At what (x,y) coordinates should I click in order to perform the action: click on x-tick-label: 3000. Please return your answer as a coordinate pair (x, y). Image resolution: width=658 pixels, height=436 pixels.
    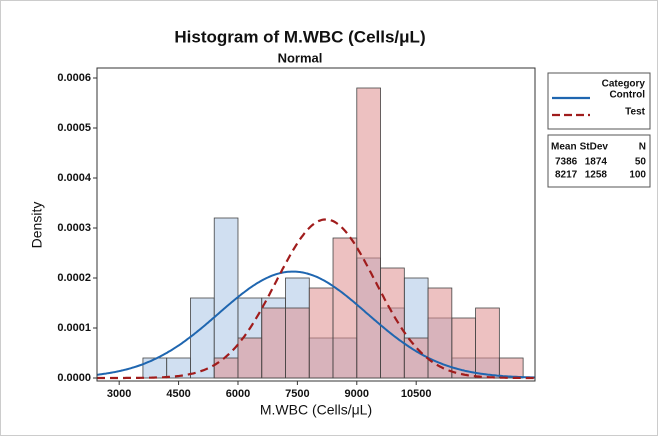
    Looking at the image, I should click on (119, 394).